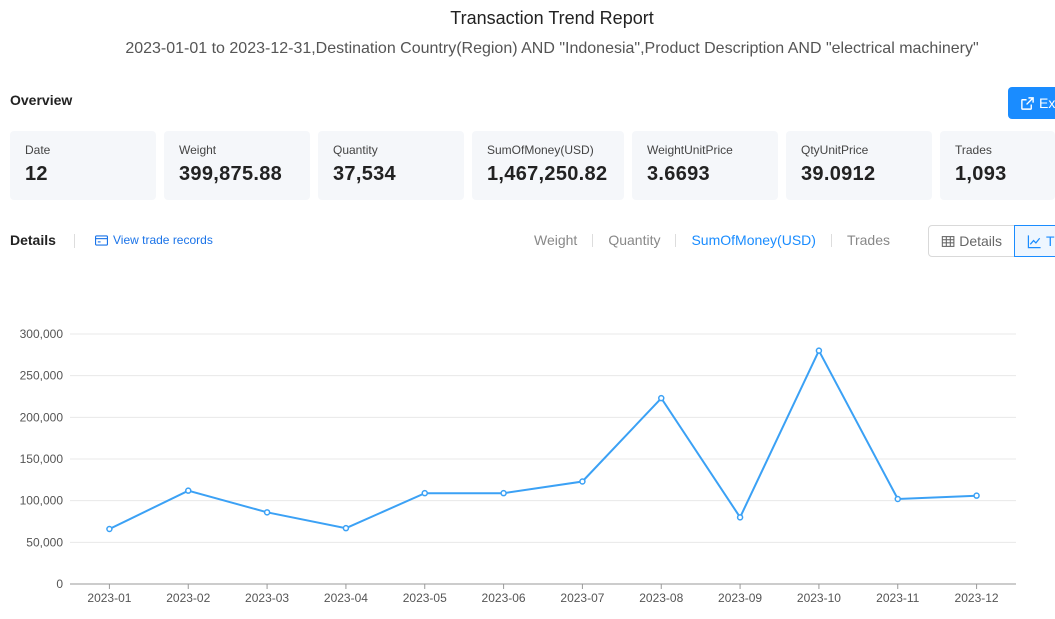 The height and width of the screenshot is (619, 1055). I want to click on details-view-button: Details, so click(971, 241).